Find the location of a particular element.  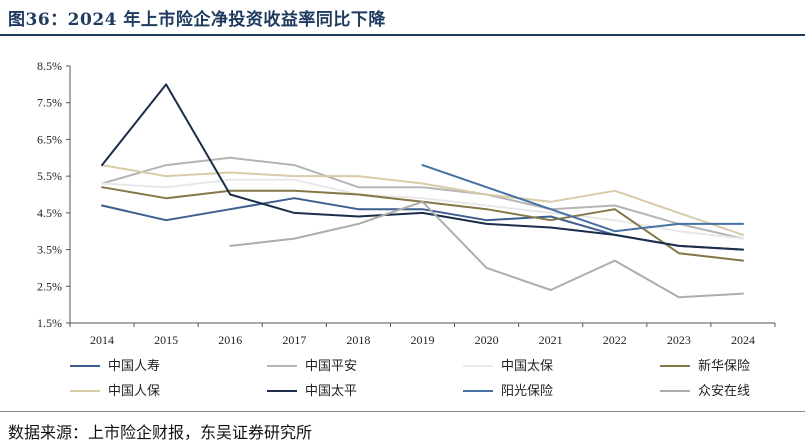

series-line-阳光保险 is located at coordinates (582, 198).